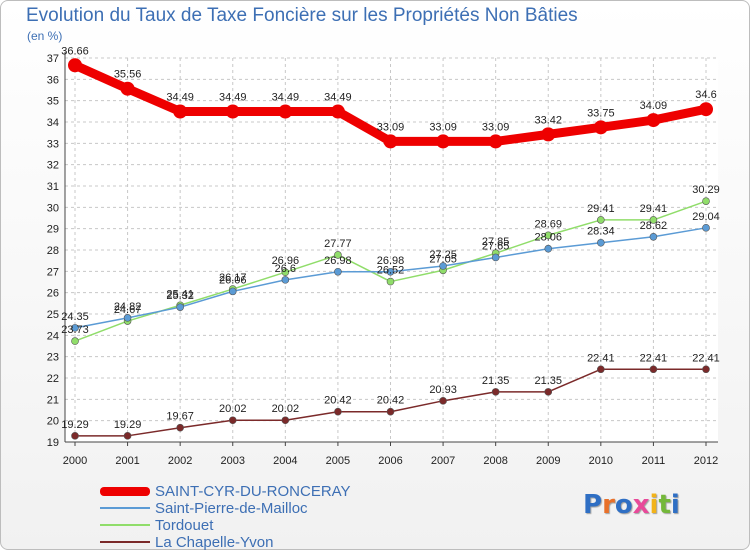  Describe the element at coordinates (231, 508) in the screenshot. I see `legend-label: Saint-Pierre-de-Mailloc` at that location.